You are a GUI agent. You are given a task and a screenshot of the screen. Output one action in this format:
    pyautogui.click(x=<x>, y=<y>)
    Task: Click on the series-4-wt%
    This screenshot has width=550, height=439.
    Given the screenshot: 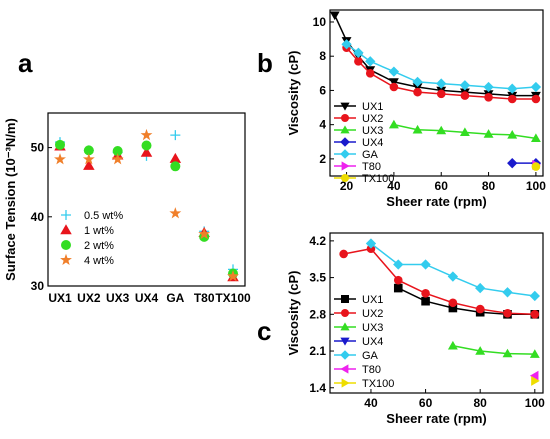 What is the action you would take?
    pyautogui.click(x=146, y=205)
    